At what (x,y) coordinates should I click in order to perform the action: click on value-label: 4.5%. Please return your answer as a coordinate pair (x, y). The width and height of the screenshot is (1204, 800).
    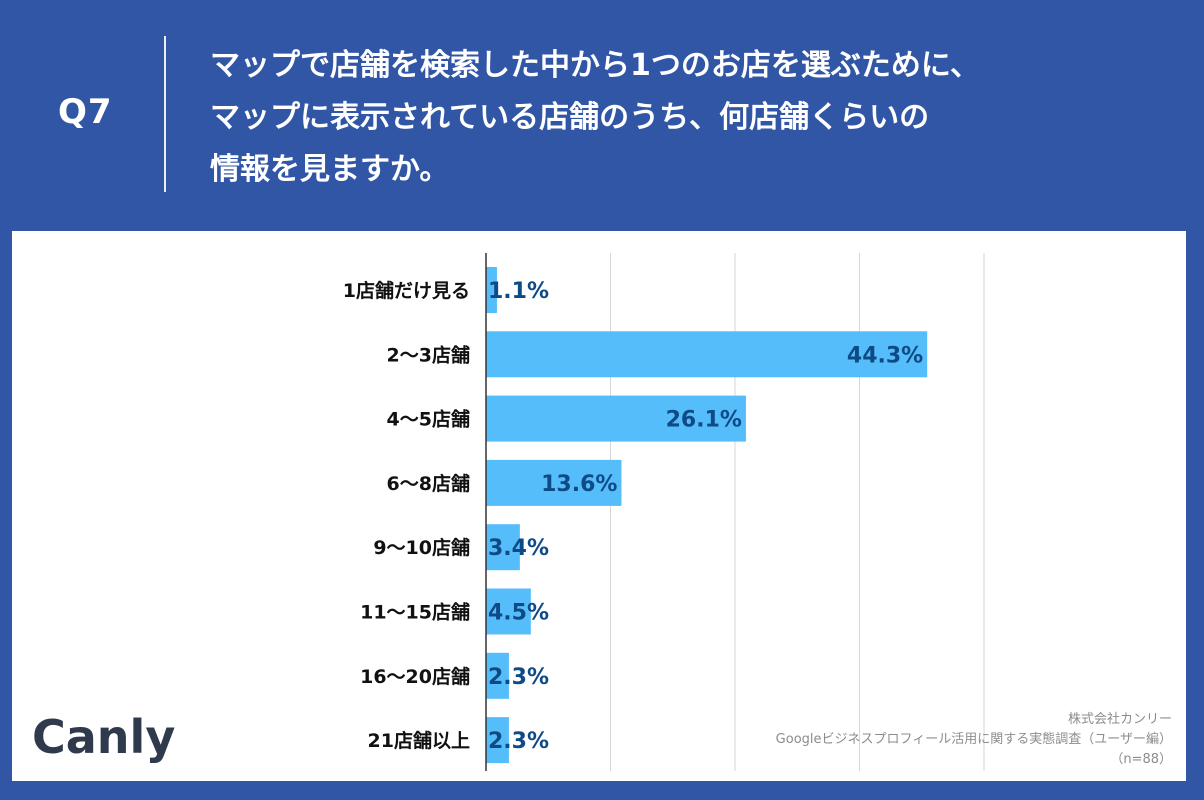
    Looking at the image, I should click on (518, 613).